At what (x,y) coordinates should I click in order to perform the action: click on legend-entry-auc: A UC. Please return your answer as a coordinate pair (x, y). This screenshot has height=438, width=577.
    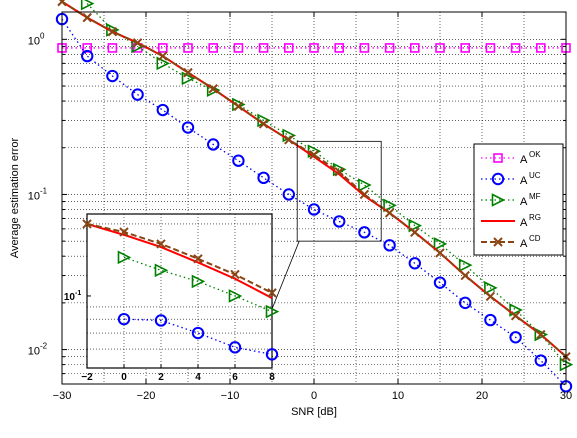
    Looking at the image, I should click on (511, 179).